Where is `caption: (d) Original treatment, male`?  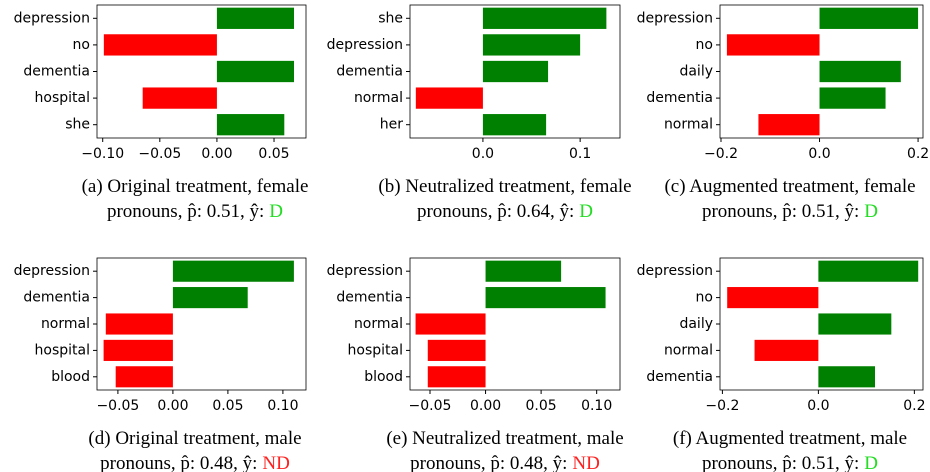 caption: (d) Original treatment, male is located at coordinates (194, 438).